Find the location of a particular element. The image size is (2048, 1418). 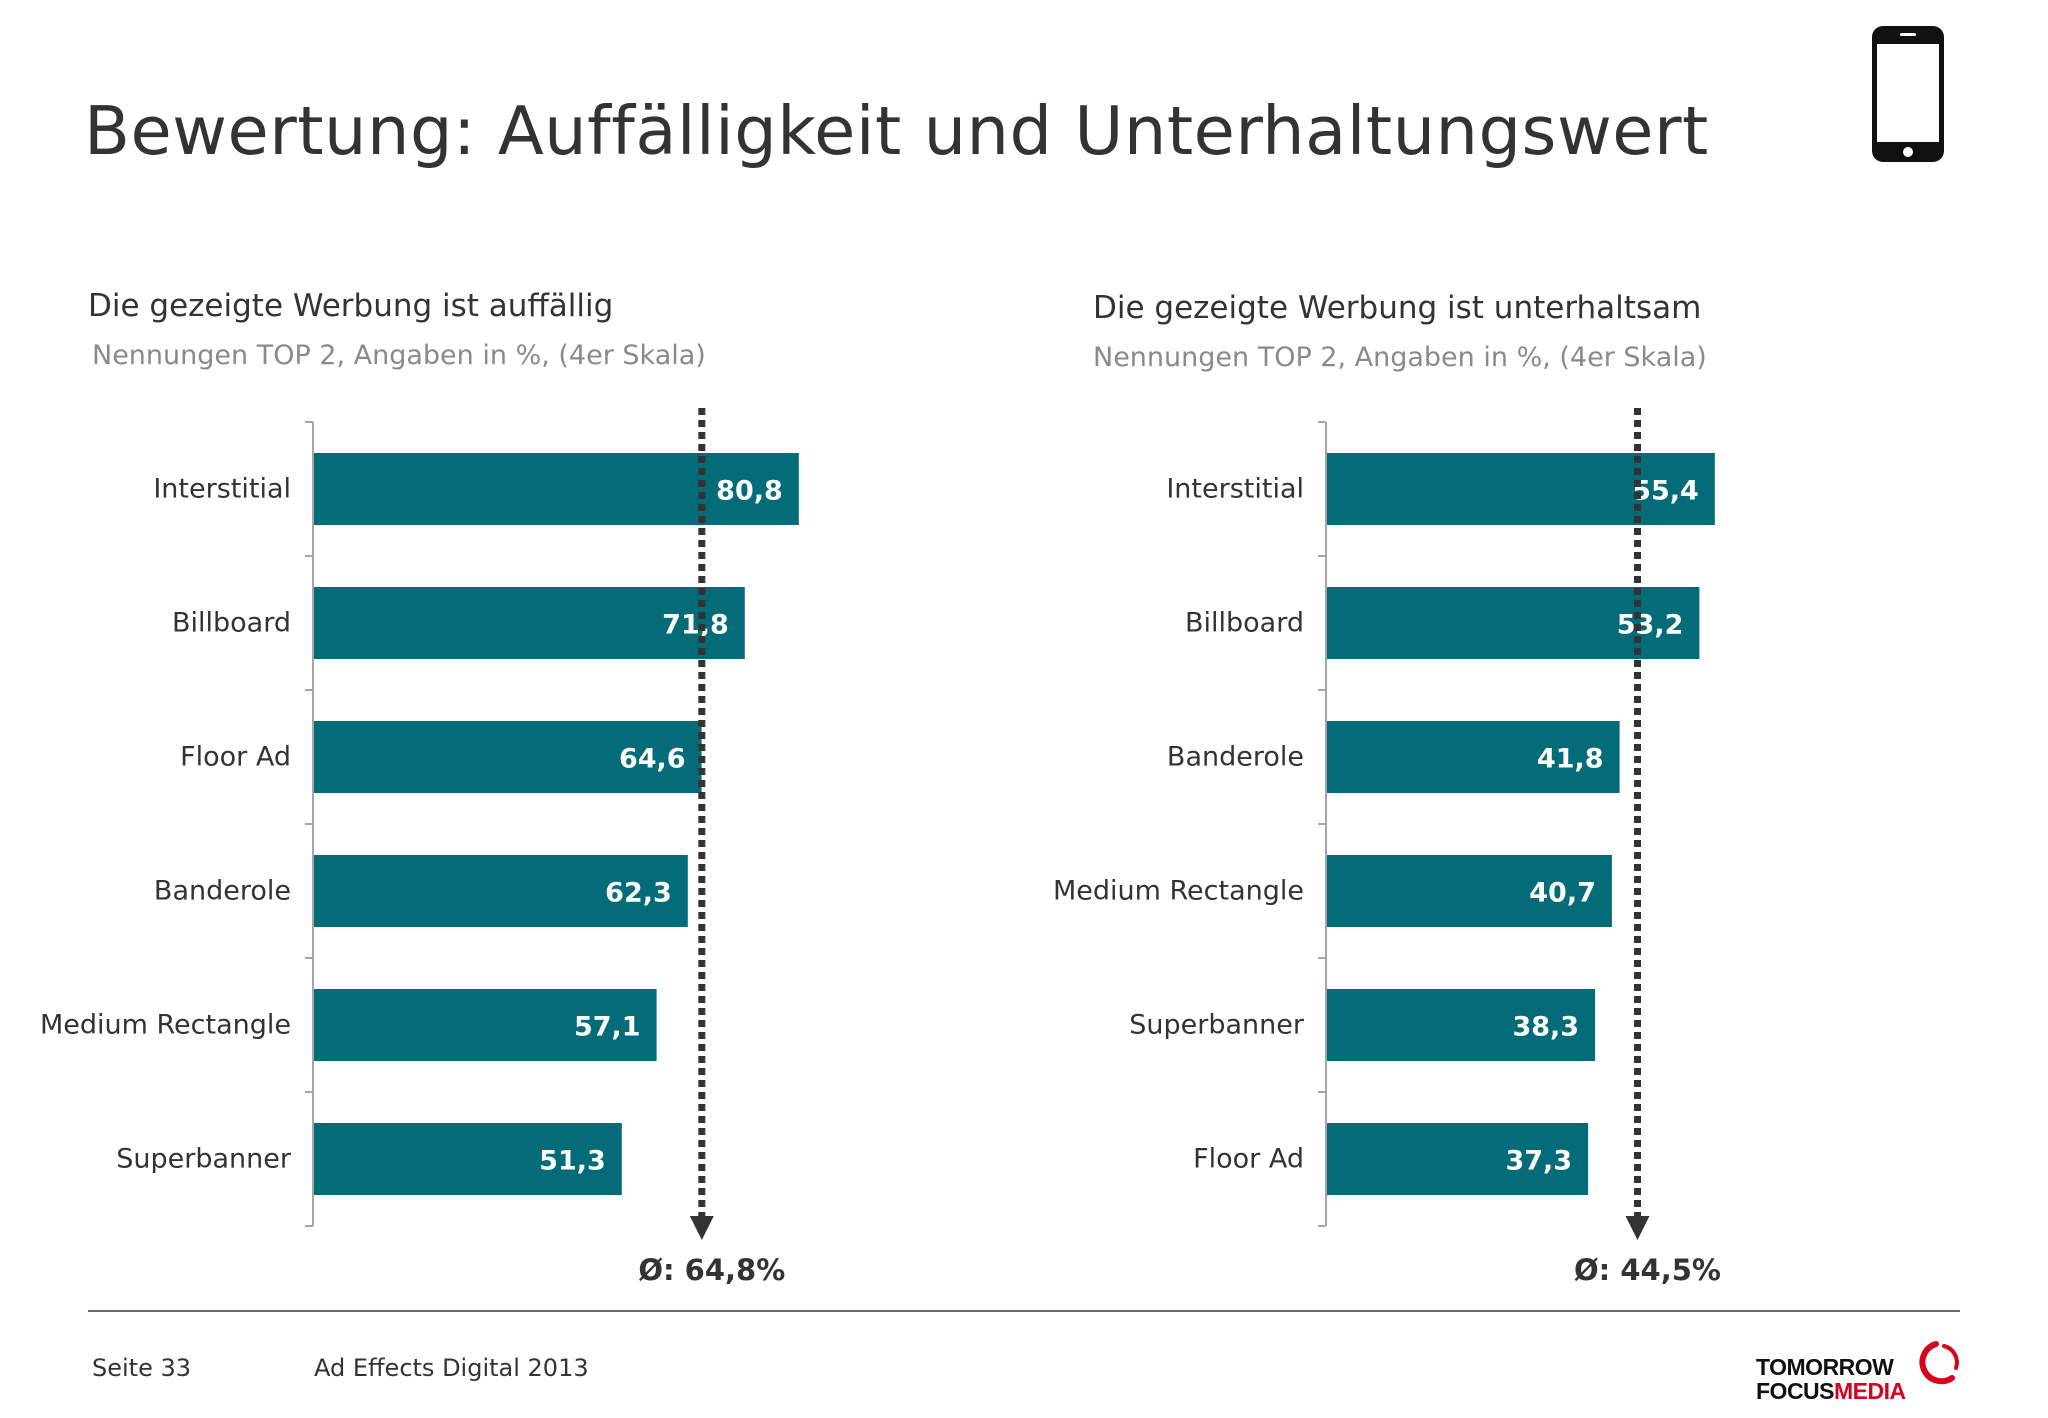

data-label: 80,8 is located at coordinates (749, 491).